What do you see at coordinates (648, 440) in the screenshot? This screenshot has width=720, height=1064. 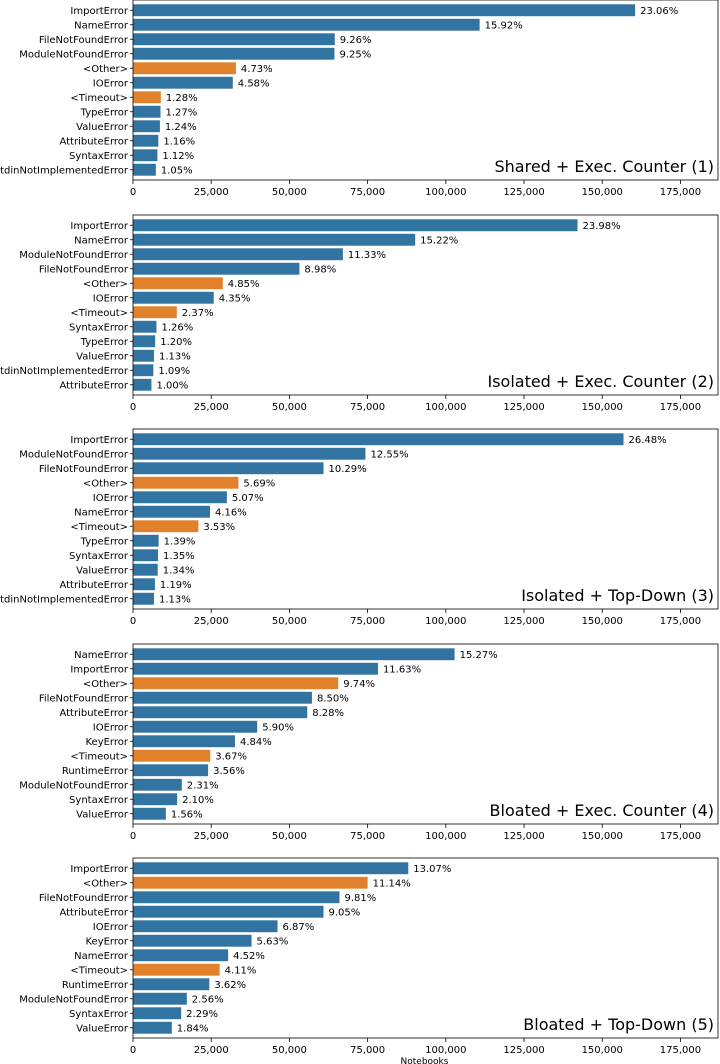 I see `percent-label: 26.48%` at bounding box center [648, 440].